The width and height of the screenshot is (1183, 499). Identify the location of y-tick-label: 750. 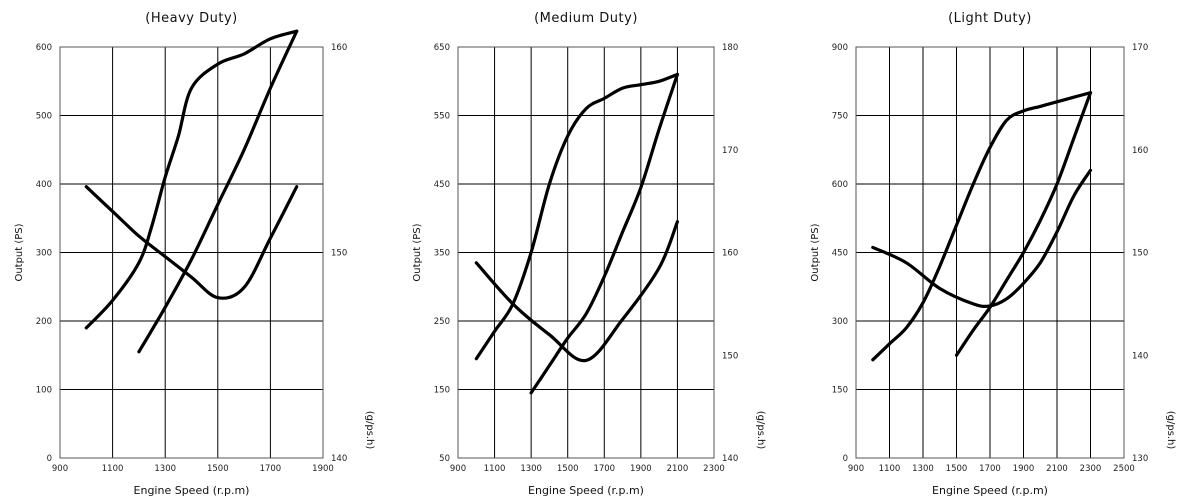
(840, 117).